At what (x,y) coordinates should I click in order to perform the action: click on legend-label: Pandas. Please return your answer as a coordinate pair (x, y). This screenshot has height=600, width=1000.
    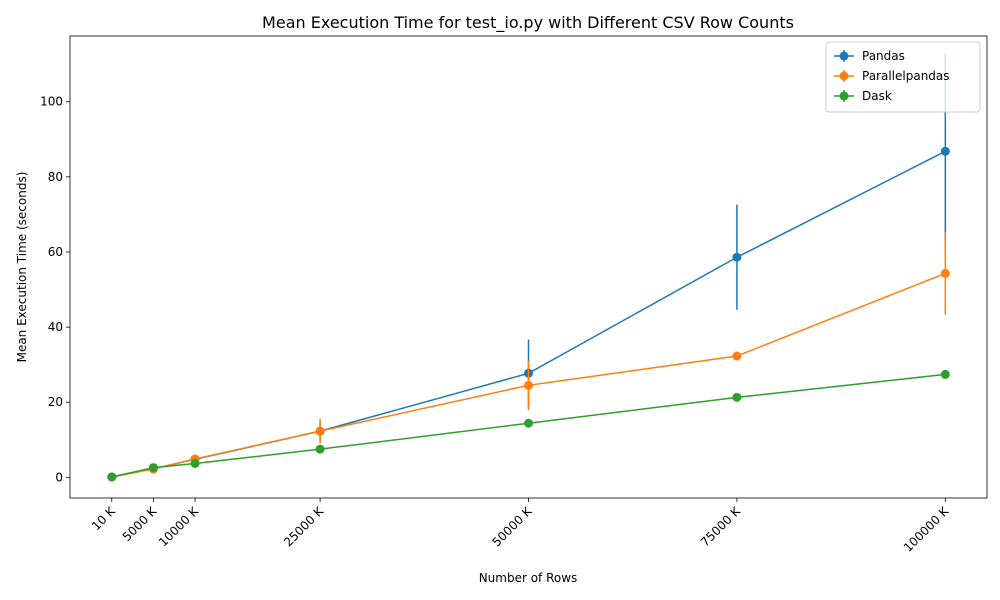
    Looking at the image, I should click on (883, 56).